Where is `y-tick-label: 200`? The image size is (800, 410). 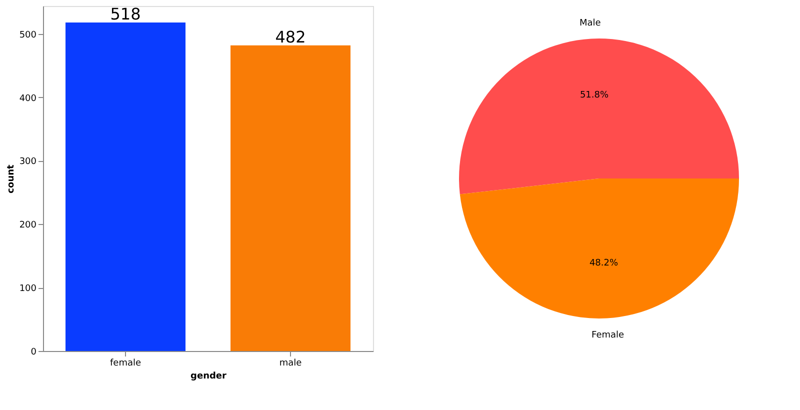
y-tick-label: 200 is located at coordinates (28, 225).